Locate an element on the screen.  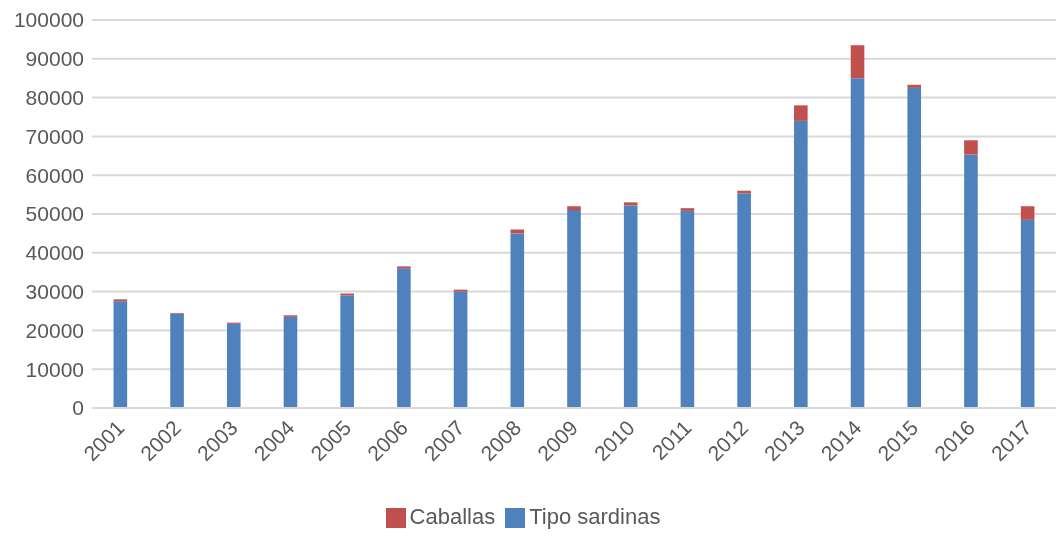
y-tick-label: 0 is located at coordinates (78, 408).